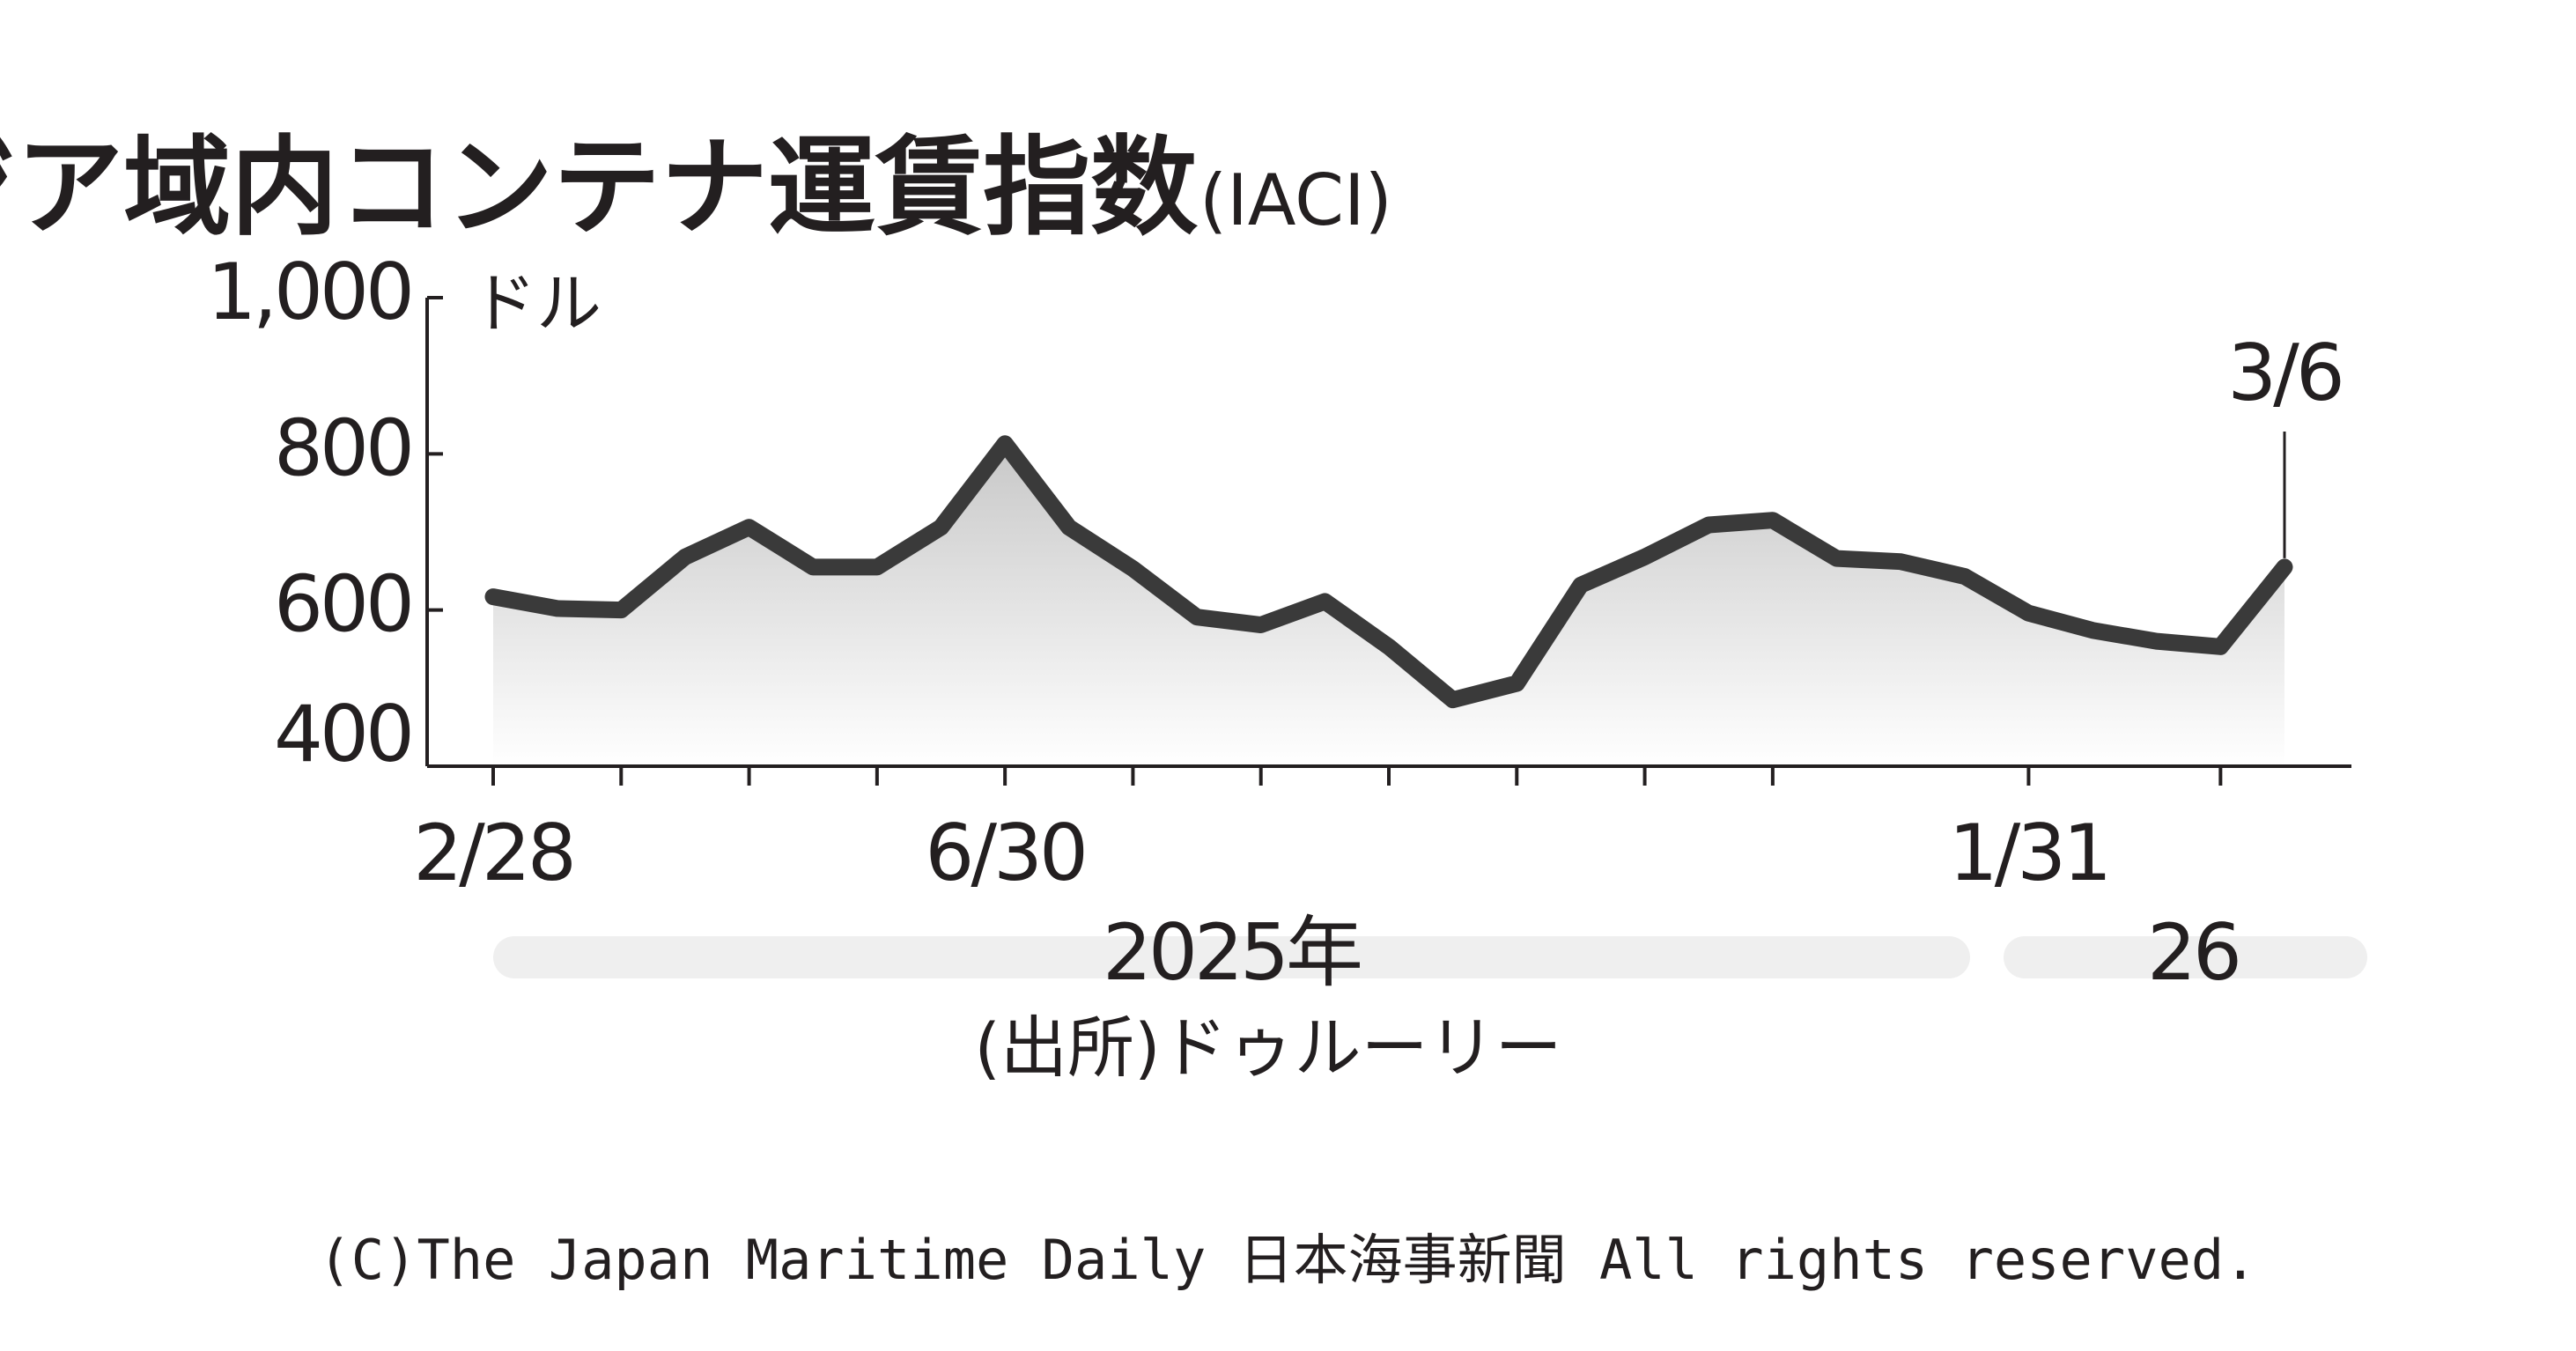  What do you see at coordinates (1267, 1048) in the screenshot?
I see `source: (出所)ドゥルーリー` at bounding box center [1267, 1048].